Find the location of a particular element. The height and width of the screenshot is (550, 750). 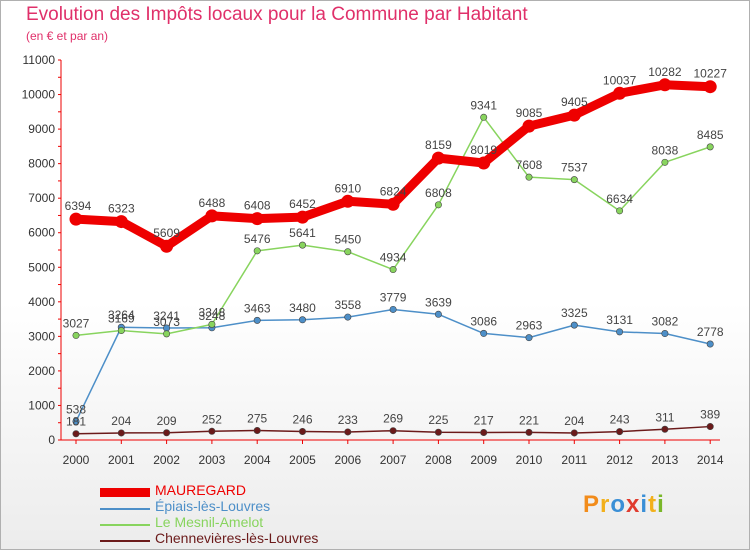

x-tick-label: 2007 is located at coordinates (393, 460).